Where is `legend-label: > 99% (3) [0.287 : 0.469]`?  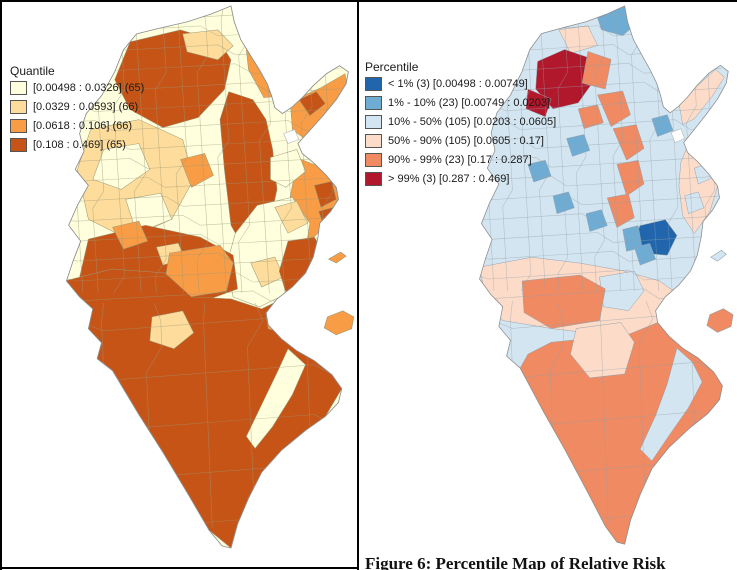 legend-label: > 99% (3) [0.287 : 0.469] is located at coordinates (449, 178).